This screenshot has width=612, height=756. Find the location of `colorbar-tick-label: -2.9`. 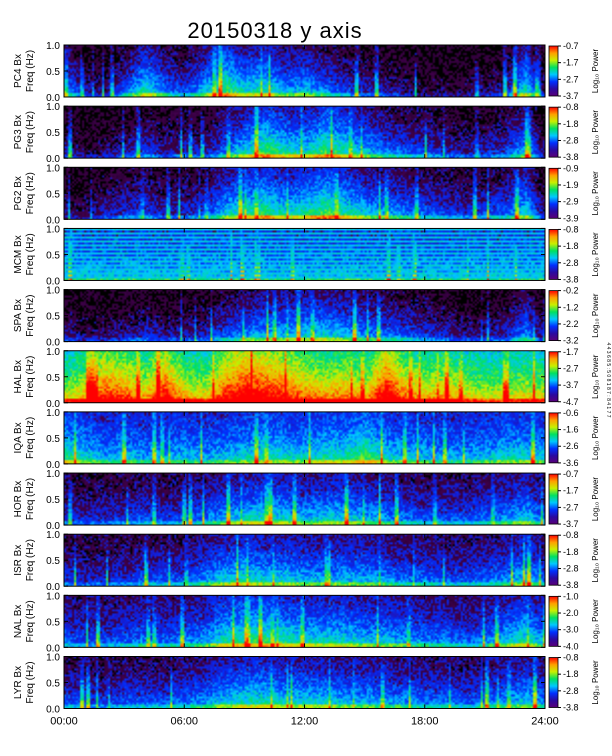

colorbar-tick-label: -2.9 is located at coordinates (571, 202).